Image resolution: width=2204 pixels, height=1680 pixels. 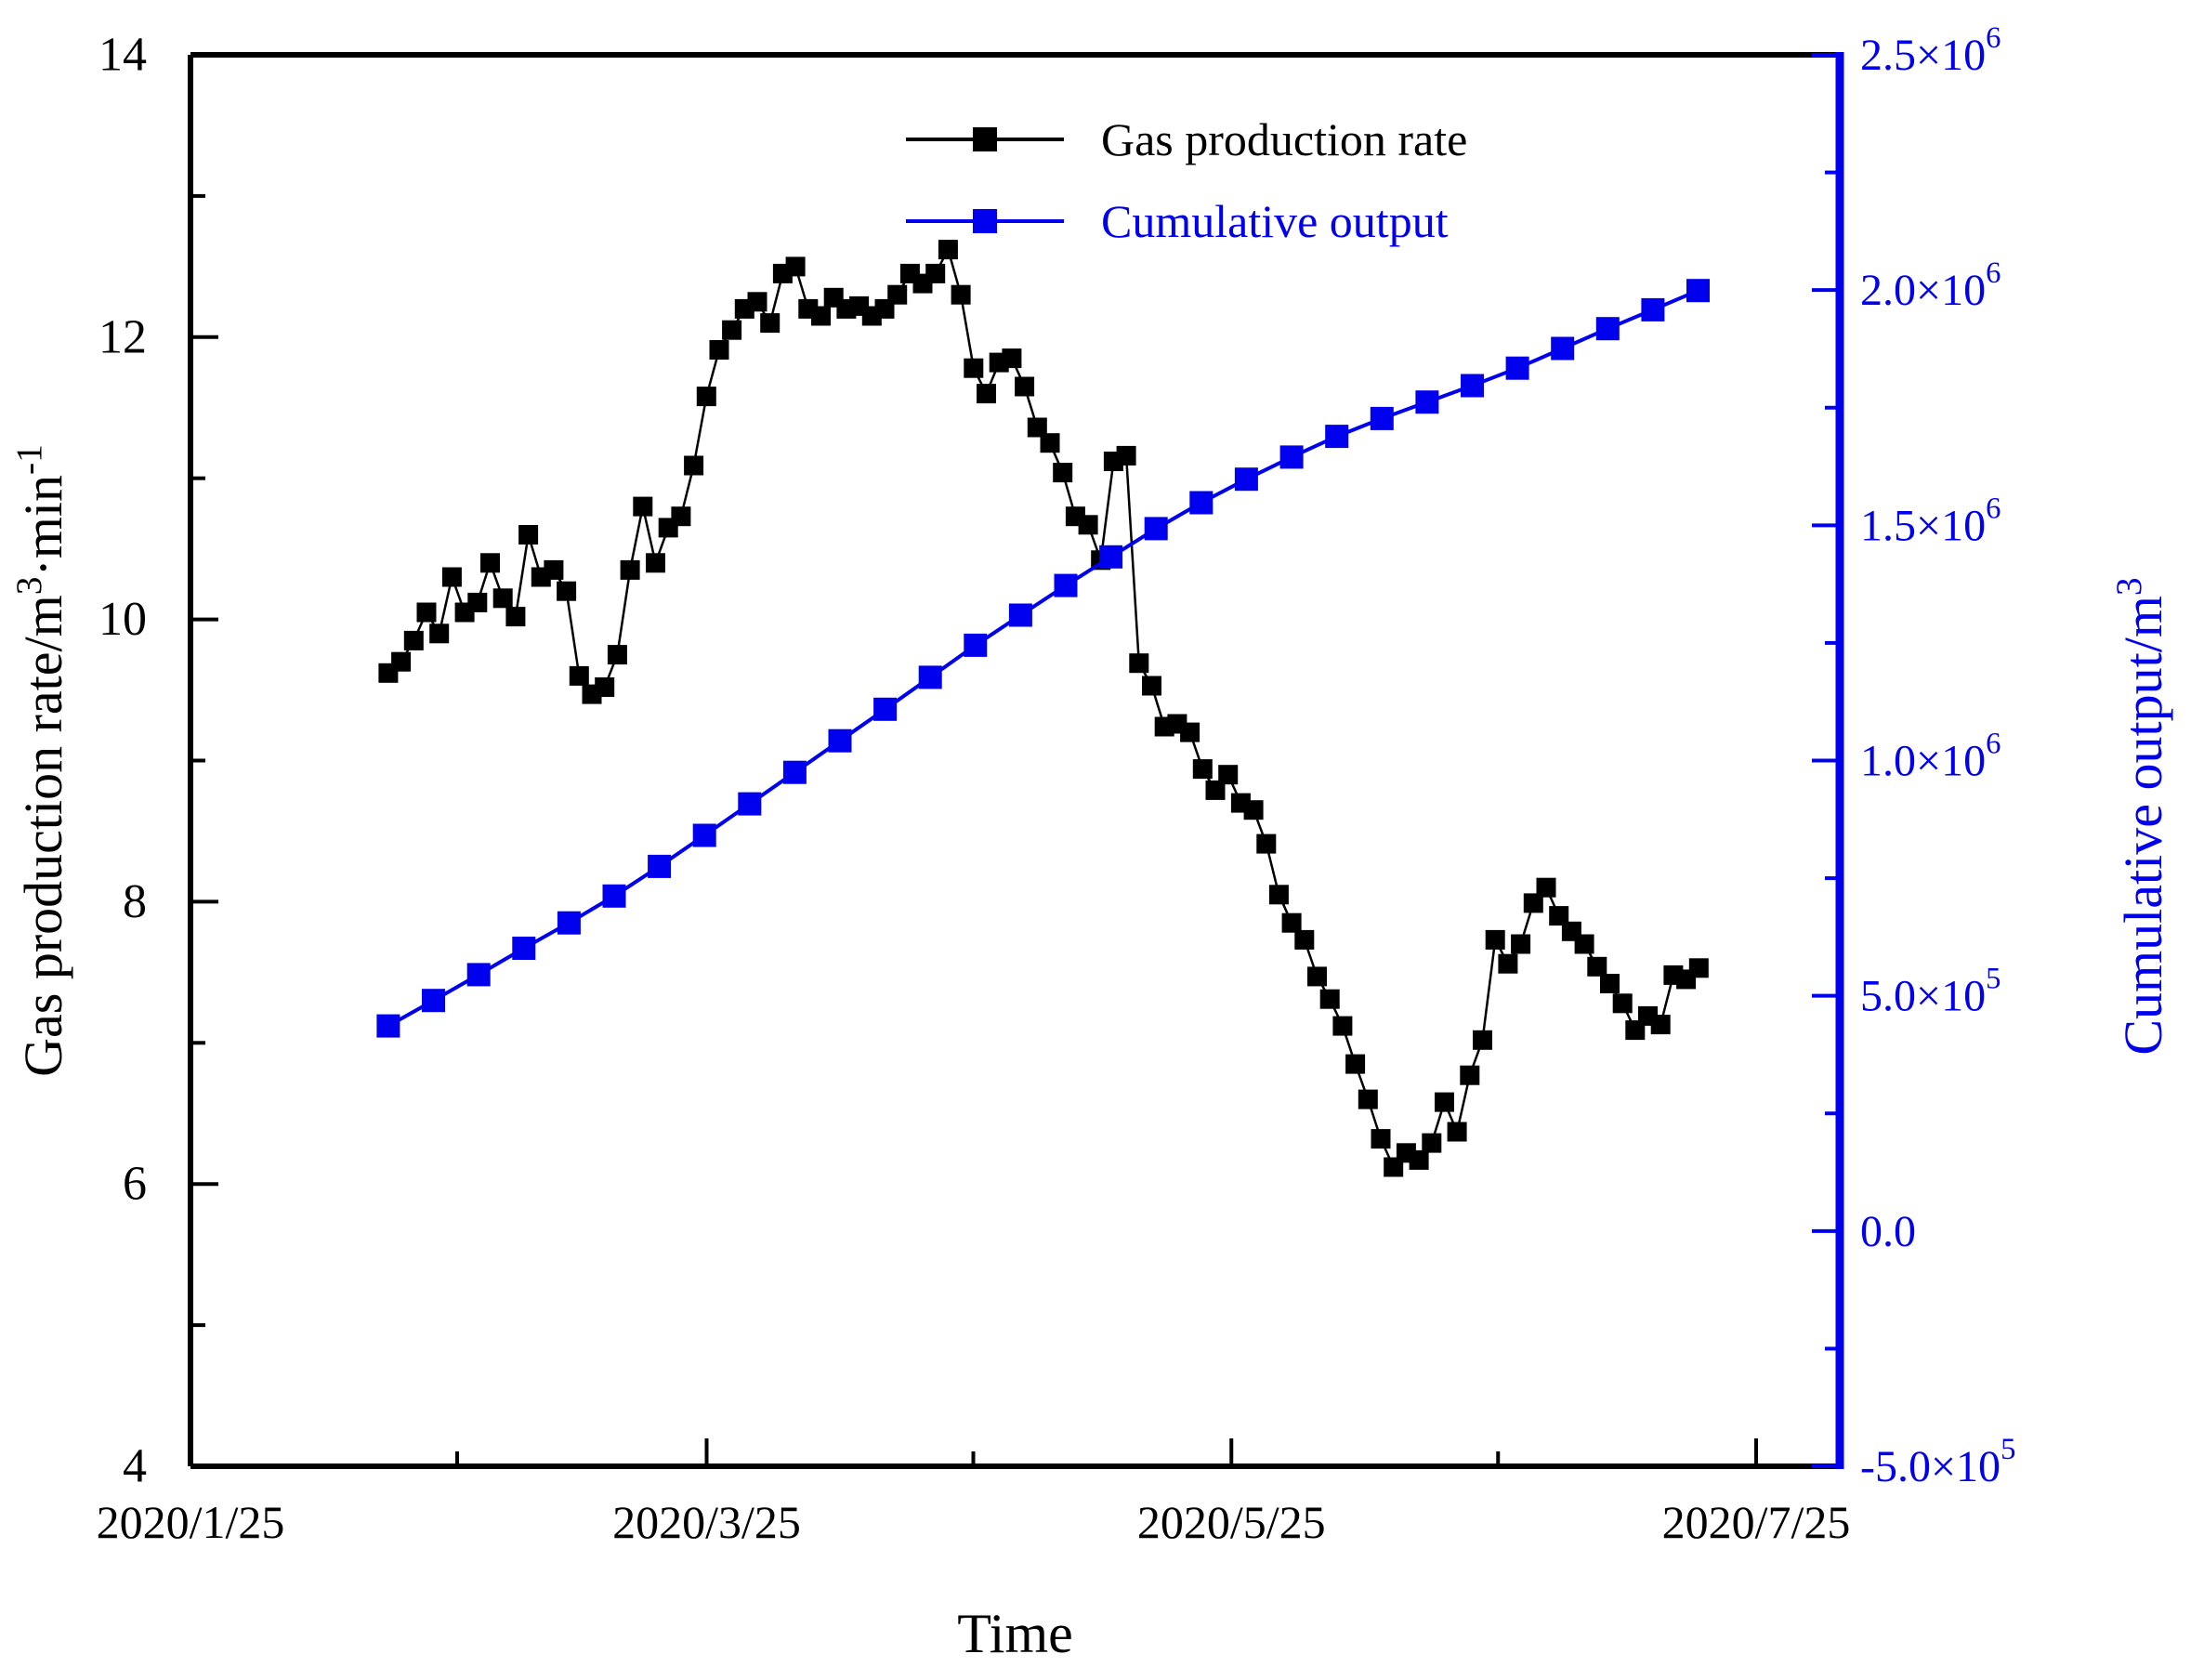 I want to click on legend, so click(x=985, y=180).